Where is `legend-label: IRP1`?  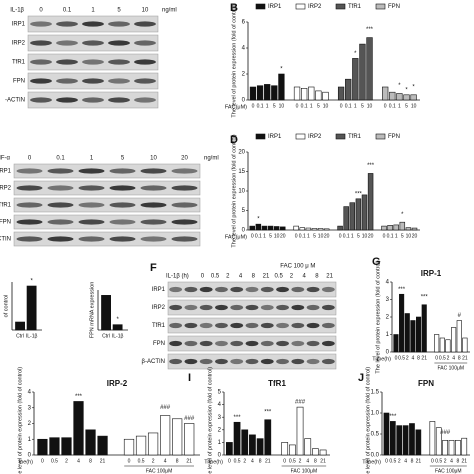 legend-label: IRP1 is located at coordinates (275, 7).